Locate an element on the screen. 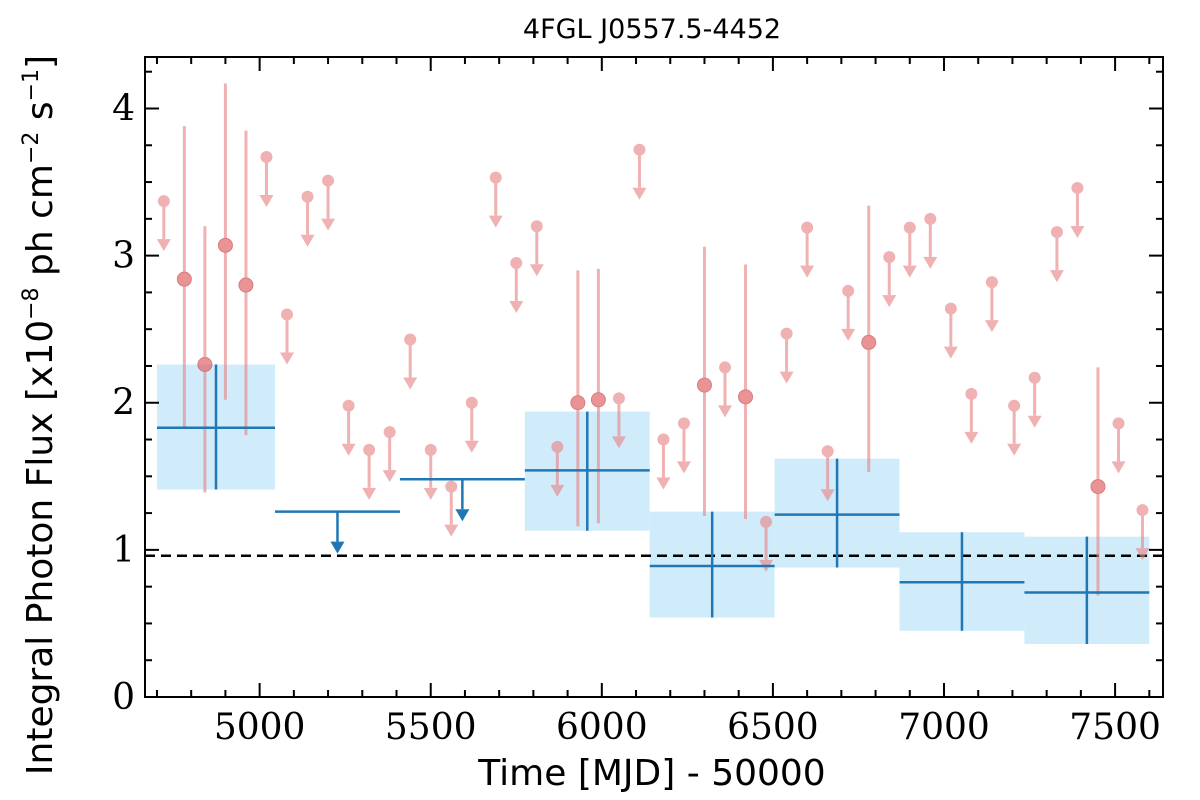 The height and width of the screenshot is (800, 1200). y-tick-label: 3 is located at coordinates (123, 256).